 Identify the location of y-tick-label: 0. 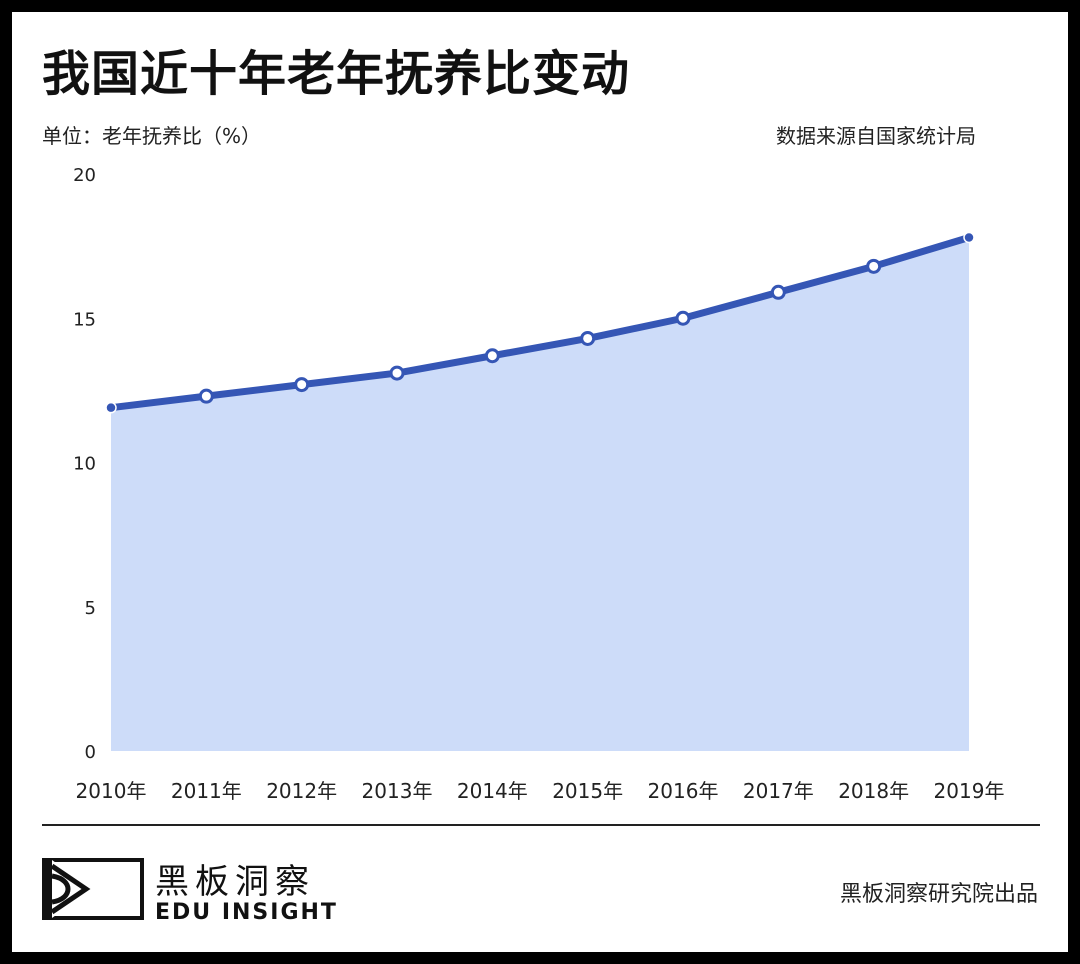
(90, 752).